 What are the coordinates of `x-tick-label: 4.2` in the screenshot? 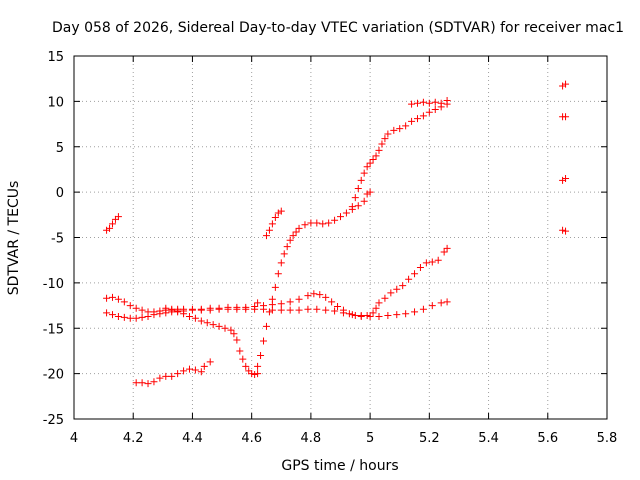 It's located at (133, 438).